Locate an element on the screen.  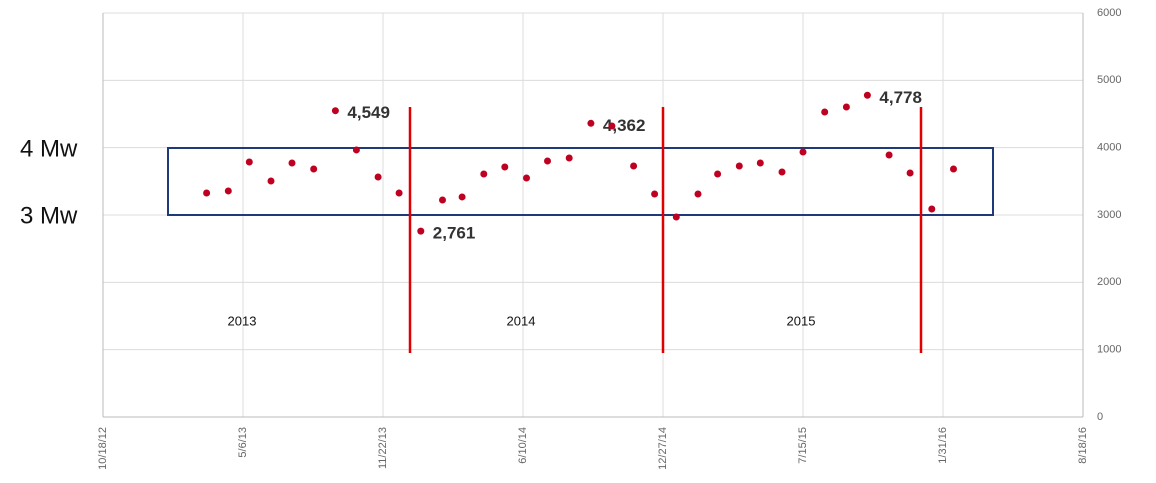
annotation: 3 Mw is located at coordinates (49, 215).